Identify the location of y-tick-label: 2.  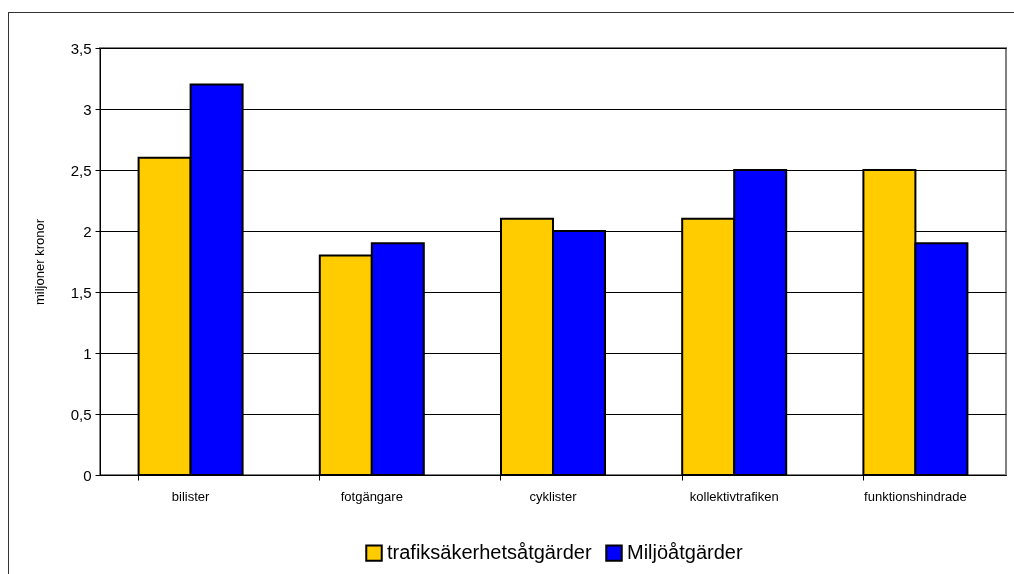
(87, 231).